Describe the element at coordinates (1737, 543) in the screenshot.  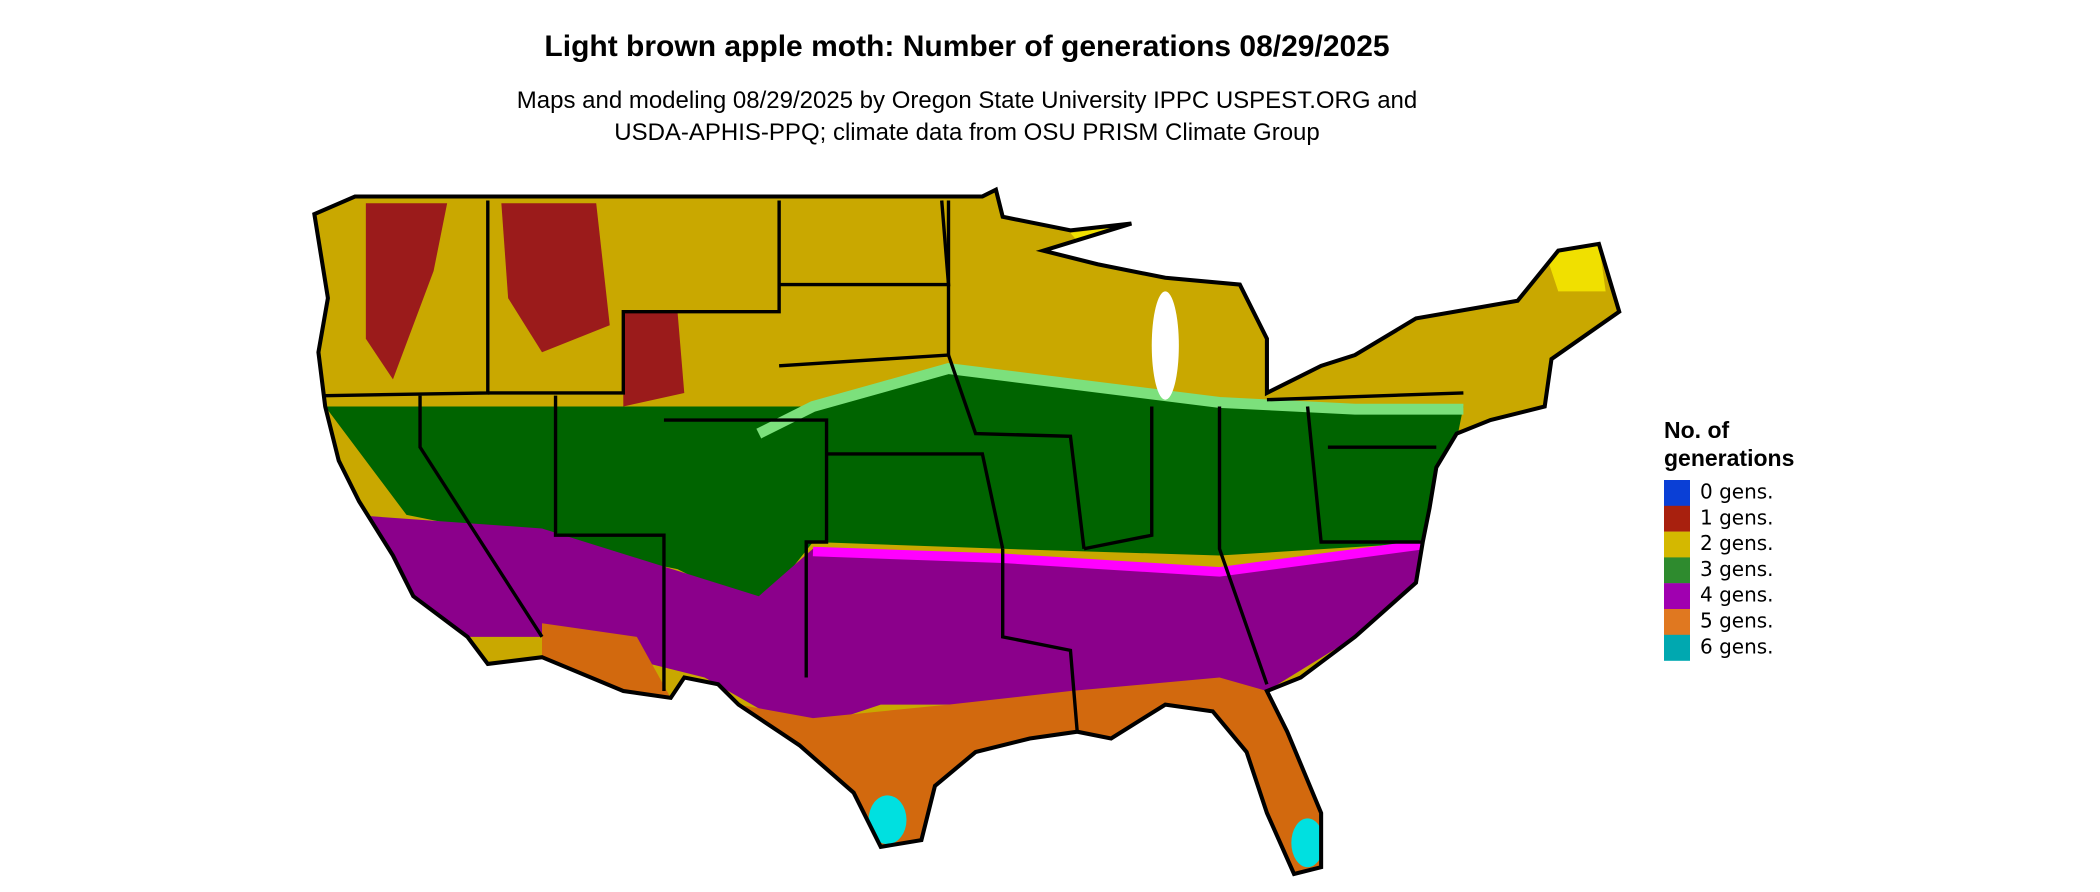
I see `legend-label: 2 gens.` at that location.